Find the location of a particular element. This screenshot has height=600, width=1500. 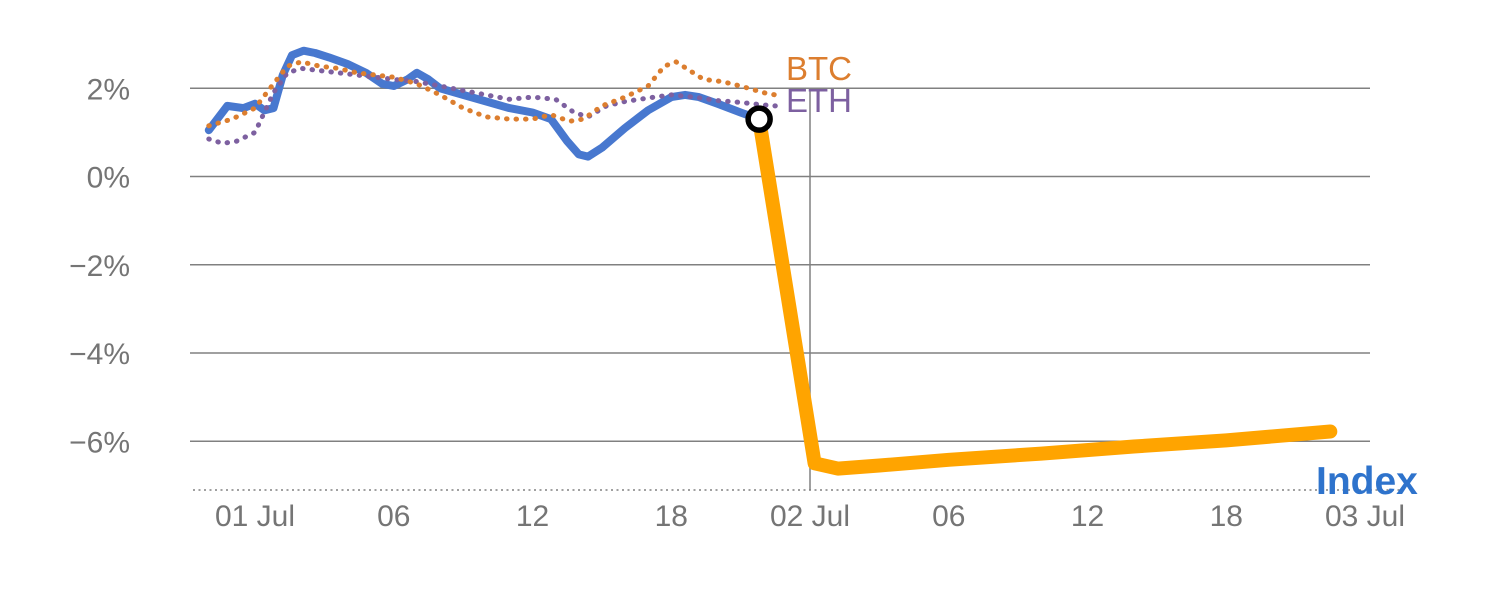

series-eth-line is located at coordinates (492, 105).